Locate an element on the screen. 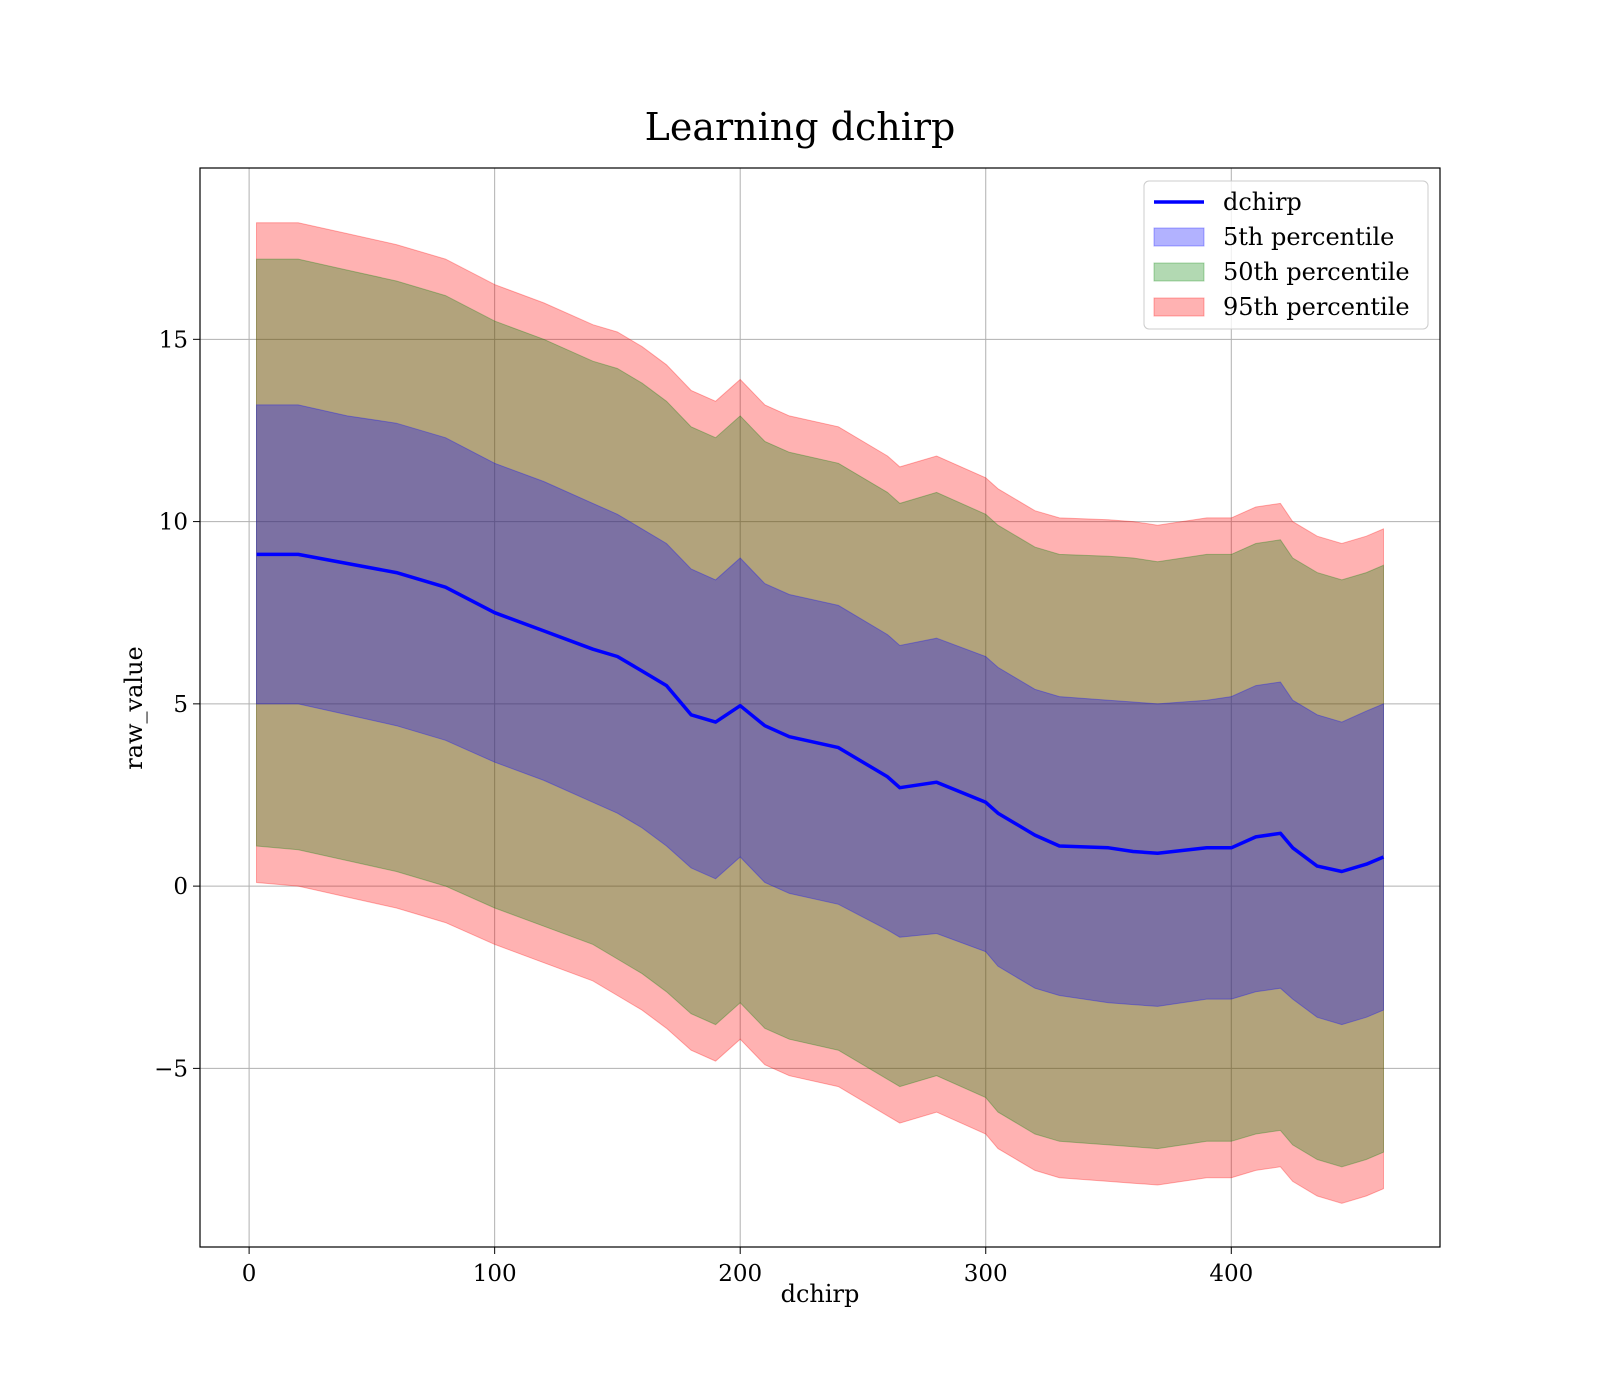  legend-box is located at coordinates (1286, 255).